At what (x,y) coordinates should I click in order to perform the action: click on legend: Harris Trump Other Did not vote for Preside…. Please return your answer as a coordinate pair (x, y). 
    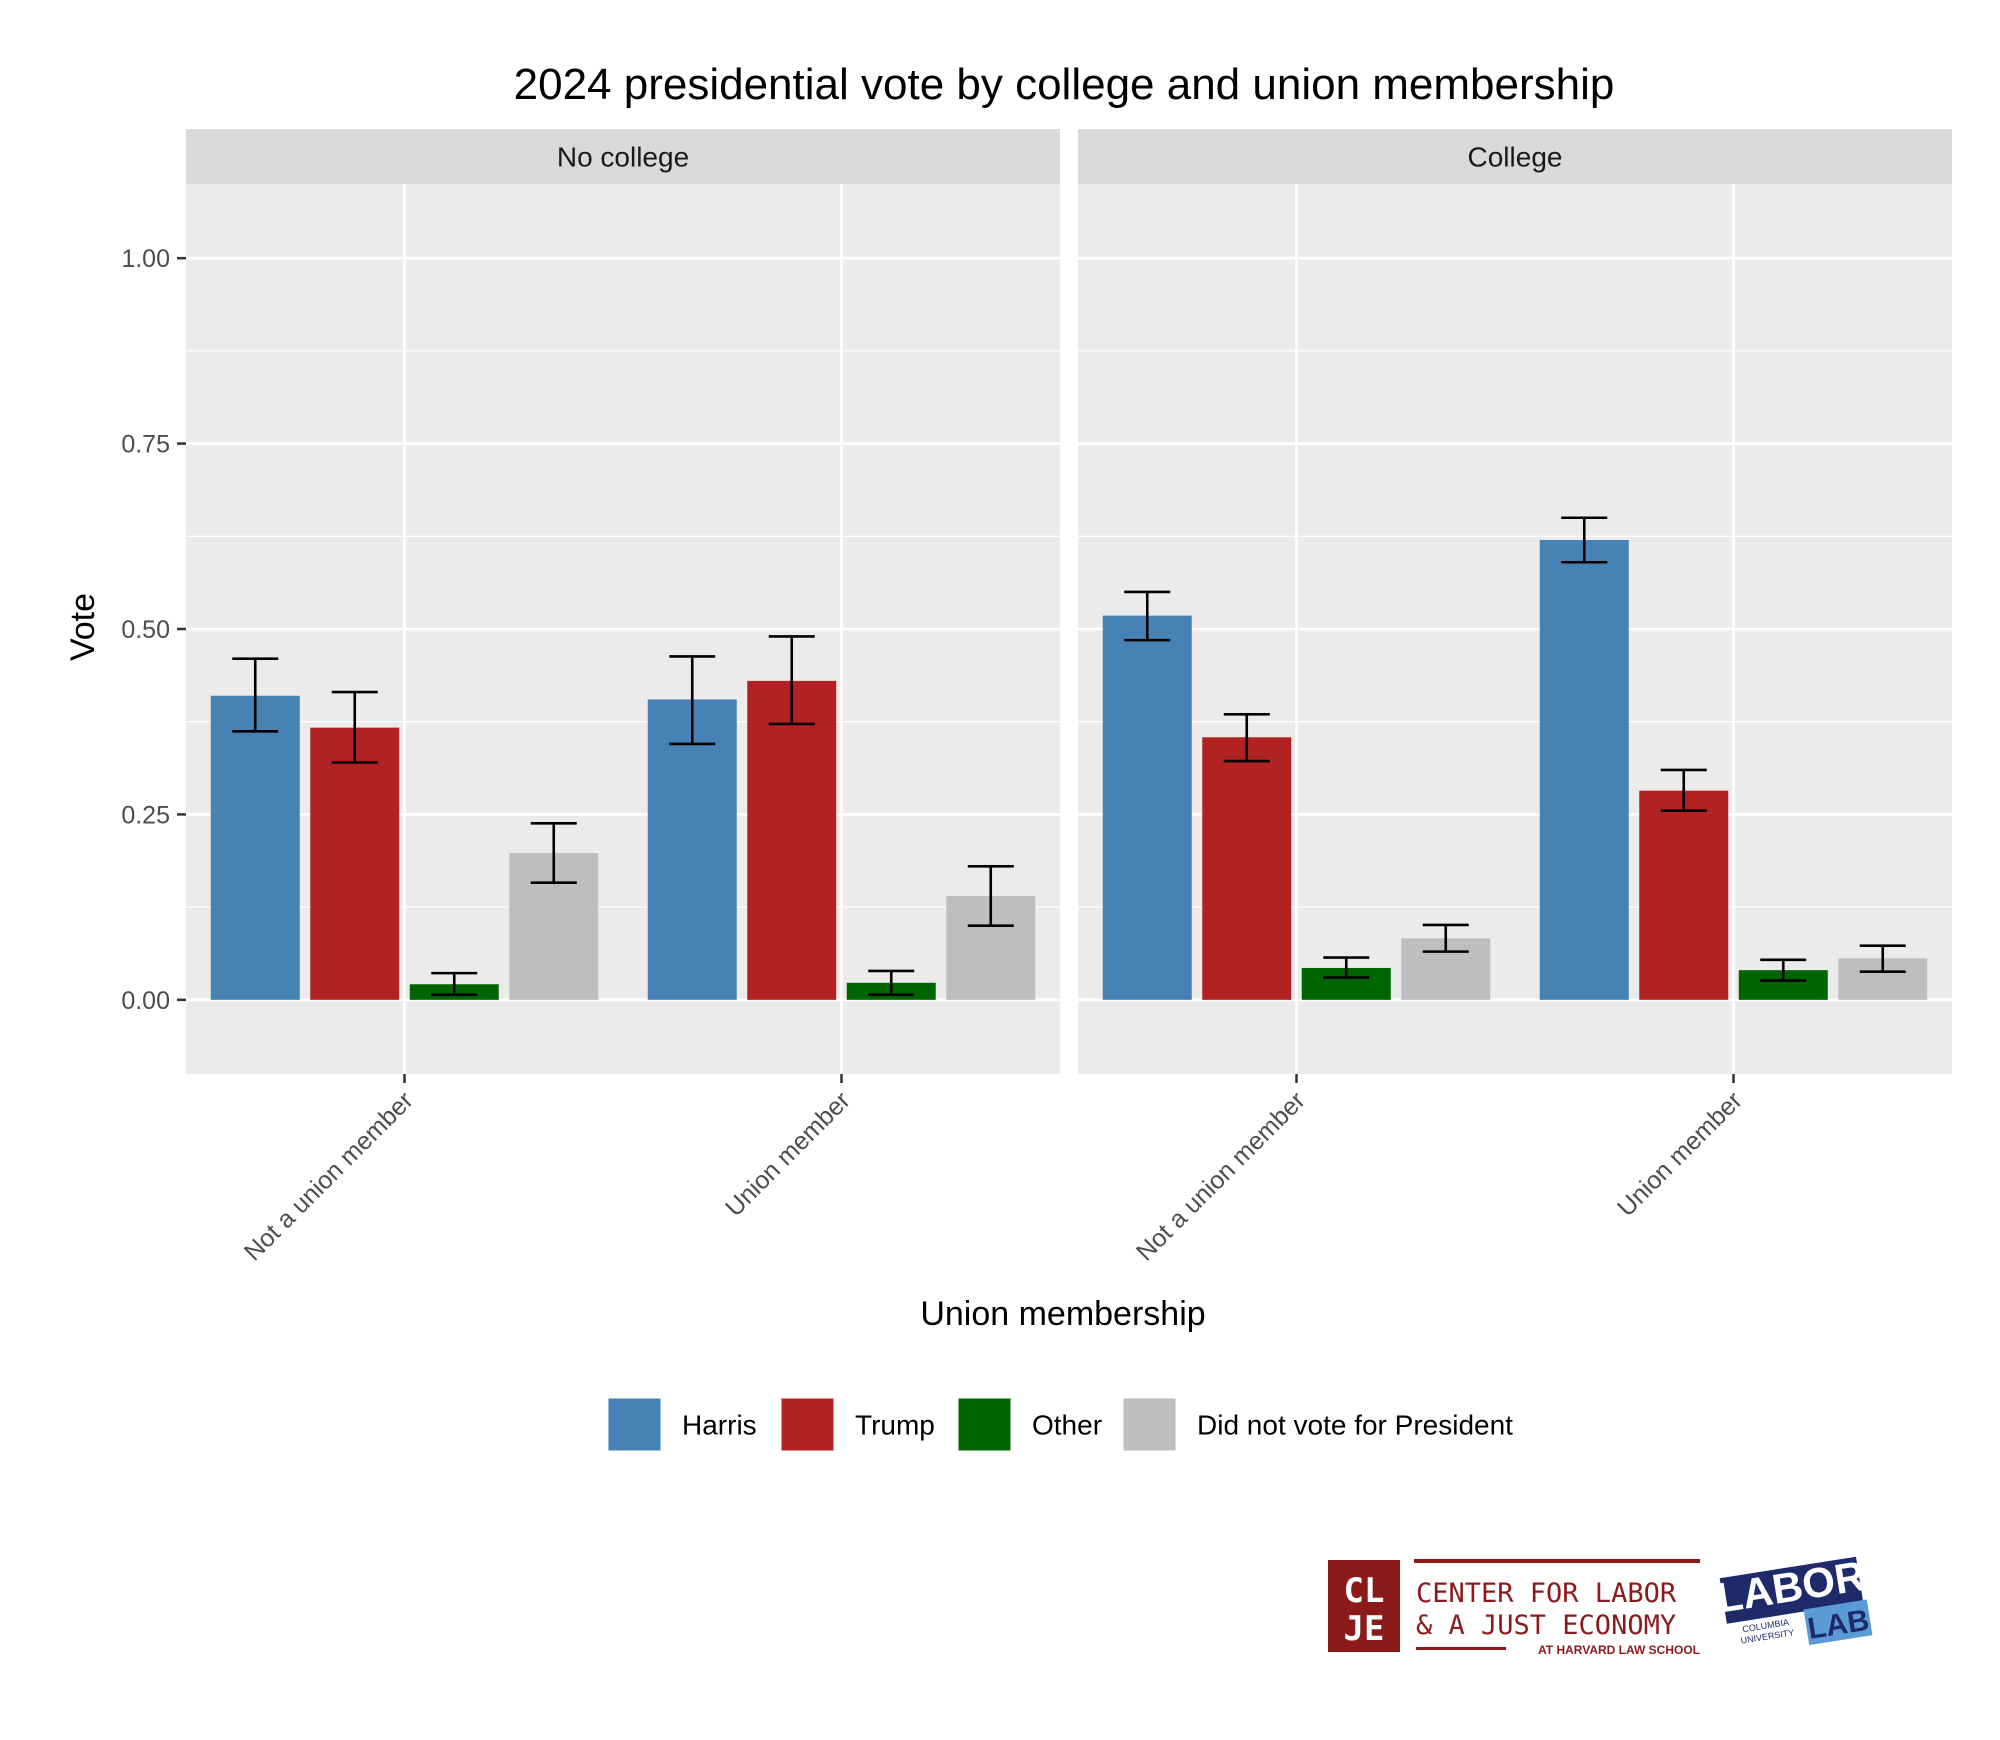
    Looking at the image, I should click on (1059, 1424).